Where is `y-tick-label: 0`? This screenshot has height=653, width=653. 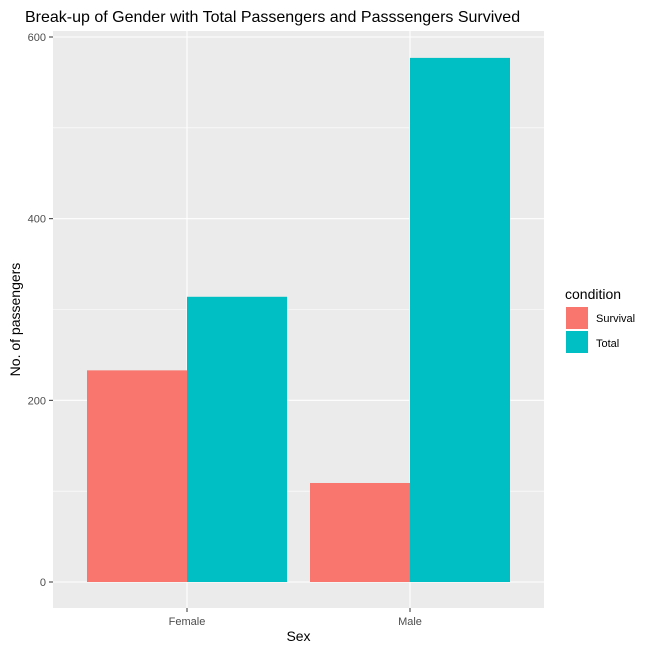
y-tick-label: 0 is located at coordinates (43, 583).